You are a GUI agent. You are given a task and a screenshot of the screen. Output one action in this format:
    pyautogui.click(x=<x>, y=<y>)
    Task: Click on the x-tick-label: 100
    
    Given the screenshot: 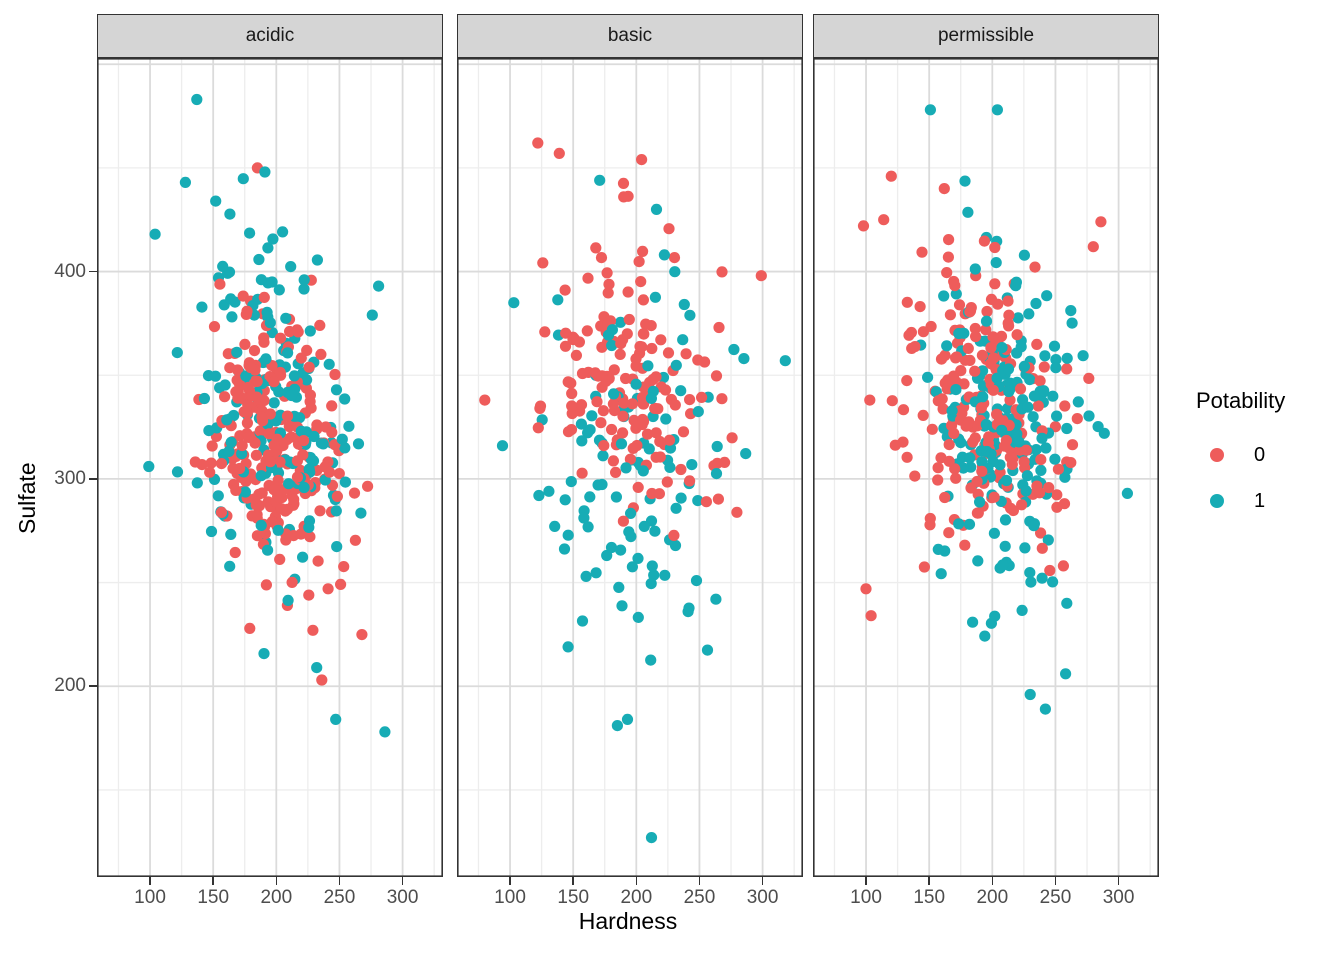 What is the action you would take?
    pyautogui.click(x=150, y=897)
    